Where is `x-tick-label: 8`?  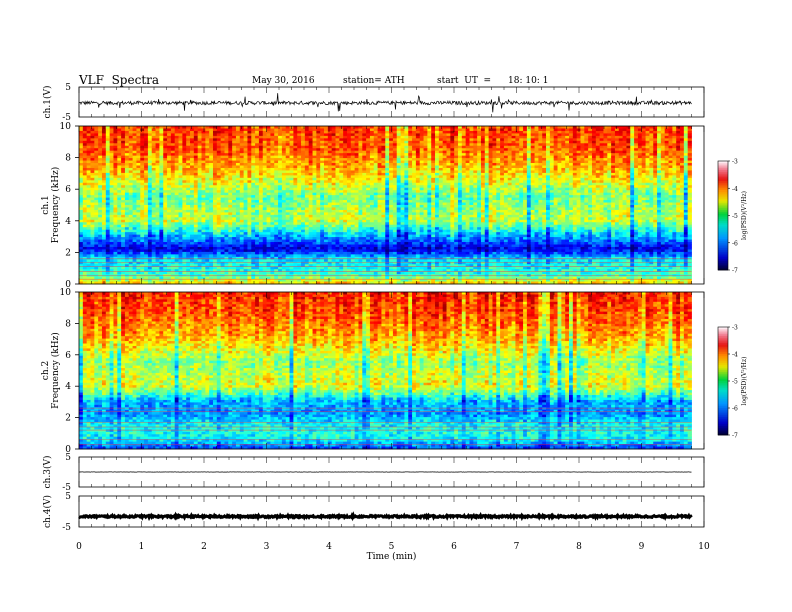
x-tick-label: 8 is located at coordinates (579, 547).